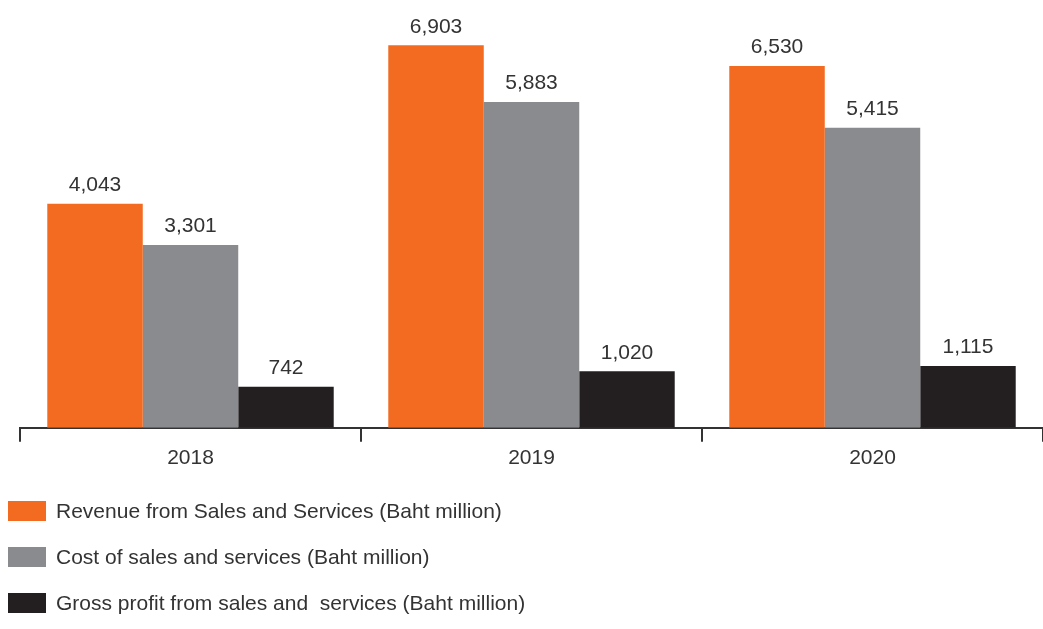 This screenshot has width=1043, height=629. Describe the element at coordinates (279, 511) in the screenshot. I see `legend-label: Revenue from Sales and Services (Baht million)` at that location.